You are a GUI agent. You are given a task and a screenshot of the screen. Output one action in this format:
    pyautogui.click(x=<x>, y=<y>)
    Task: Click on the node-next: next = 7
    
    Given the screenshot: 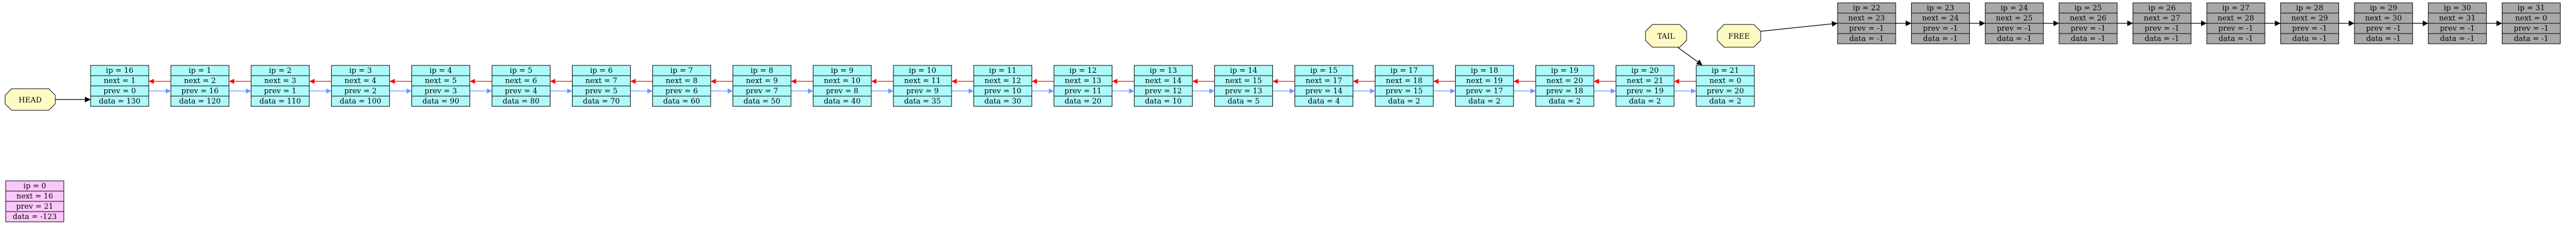 What is the action you would take?
    pyautogui.click(x=601, y=81)
    